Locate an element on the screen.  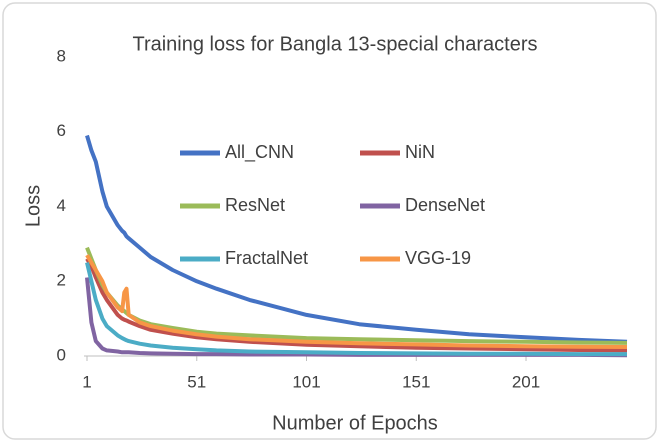
y-tick-label: 2 is located at coordinates (61, 280).